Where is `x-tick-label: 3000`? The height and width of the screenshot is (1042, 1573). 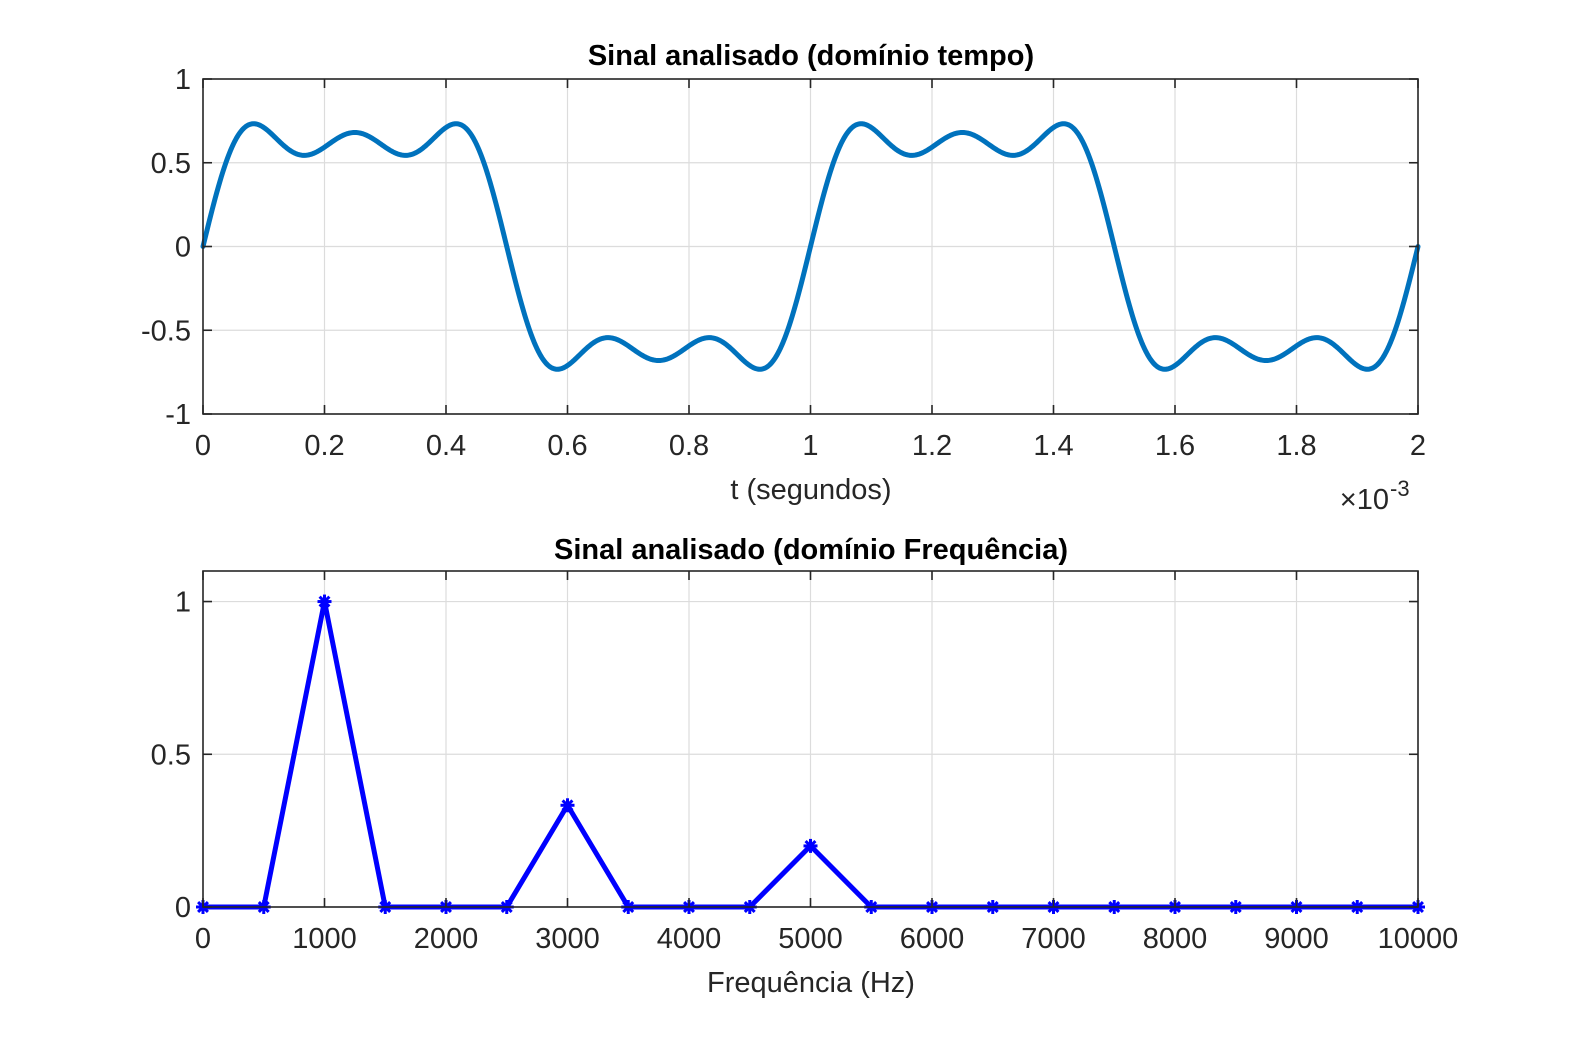 x-tick-label: 3000 is located at coordinates (567, 939).